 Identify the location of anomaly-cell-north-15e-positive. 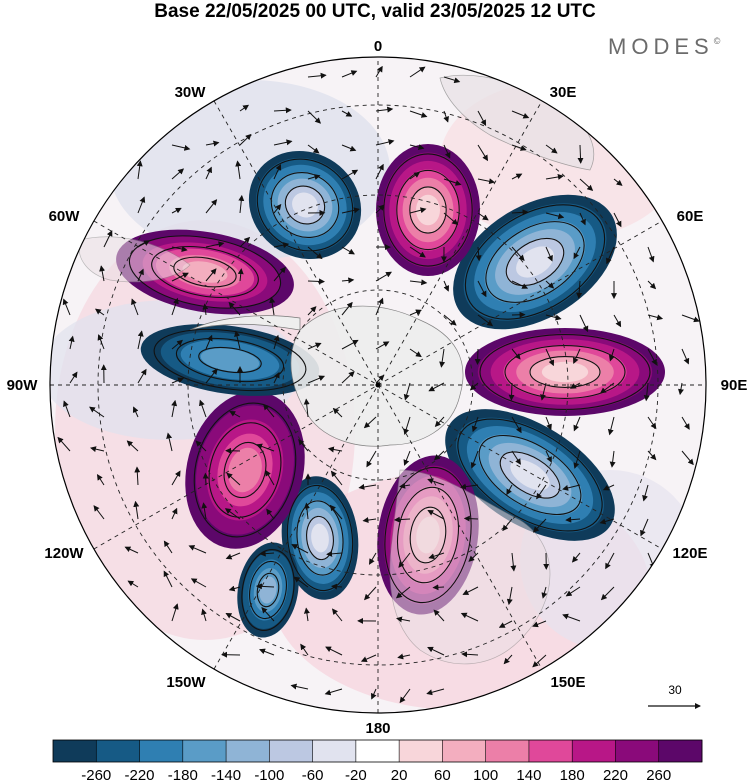
(428, 210).